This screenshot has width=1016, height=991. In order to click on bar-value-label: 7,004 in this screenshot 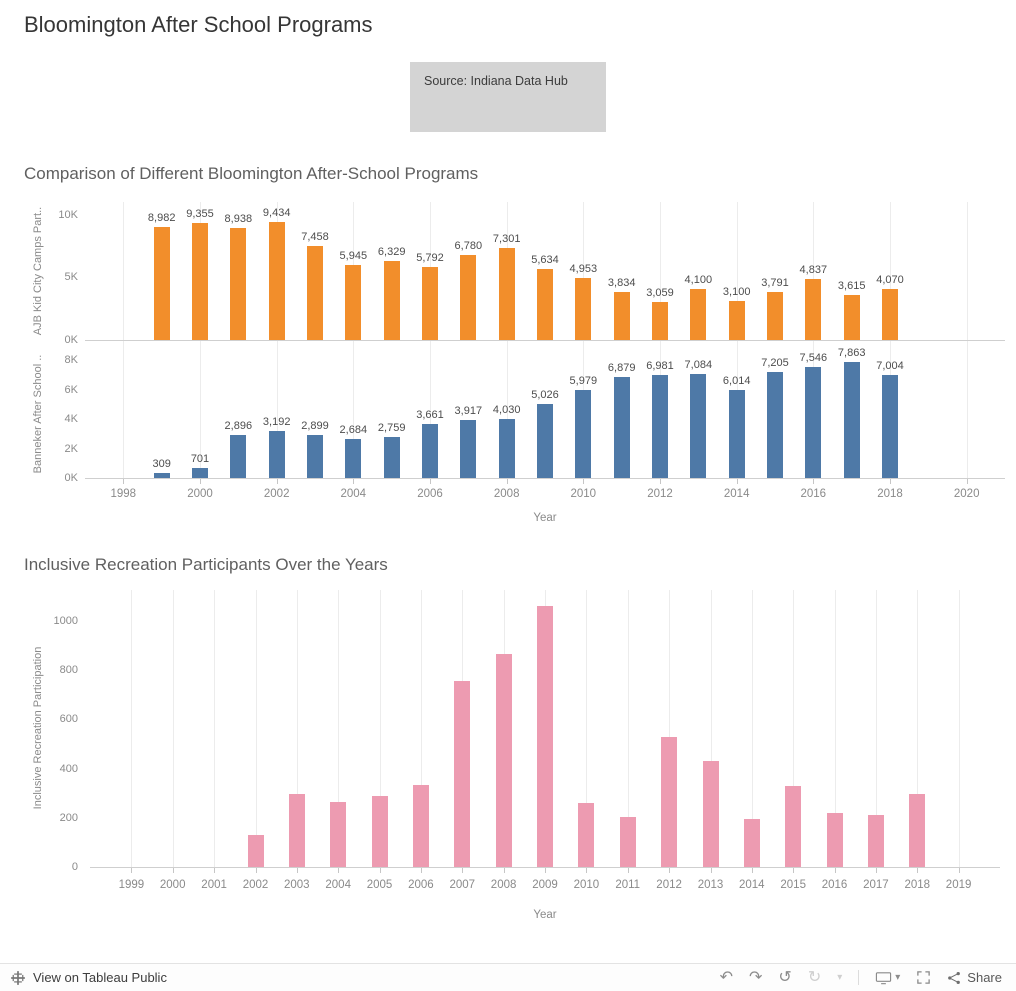, I will do `click(890, 366)`.